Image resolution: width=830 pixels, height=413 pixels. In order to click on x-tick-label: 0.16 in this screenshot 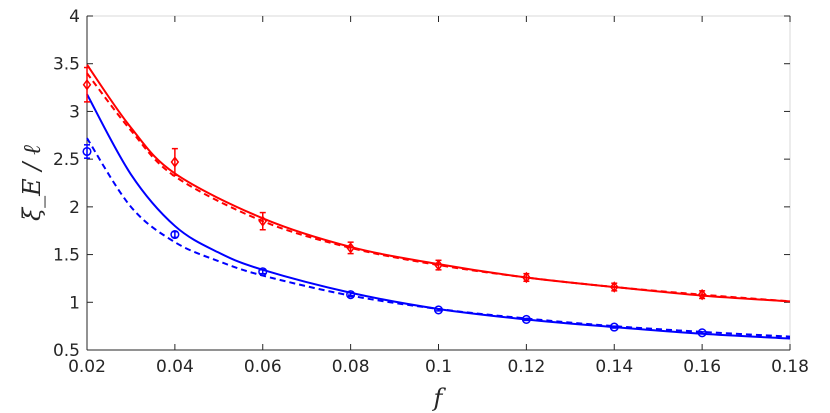, I will do `click(702, 367)`.